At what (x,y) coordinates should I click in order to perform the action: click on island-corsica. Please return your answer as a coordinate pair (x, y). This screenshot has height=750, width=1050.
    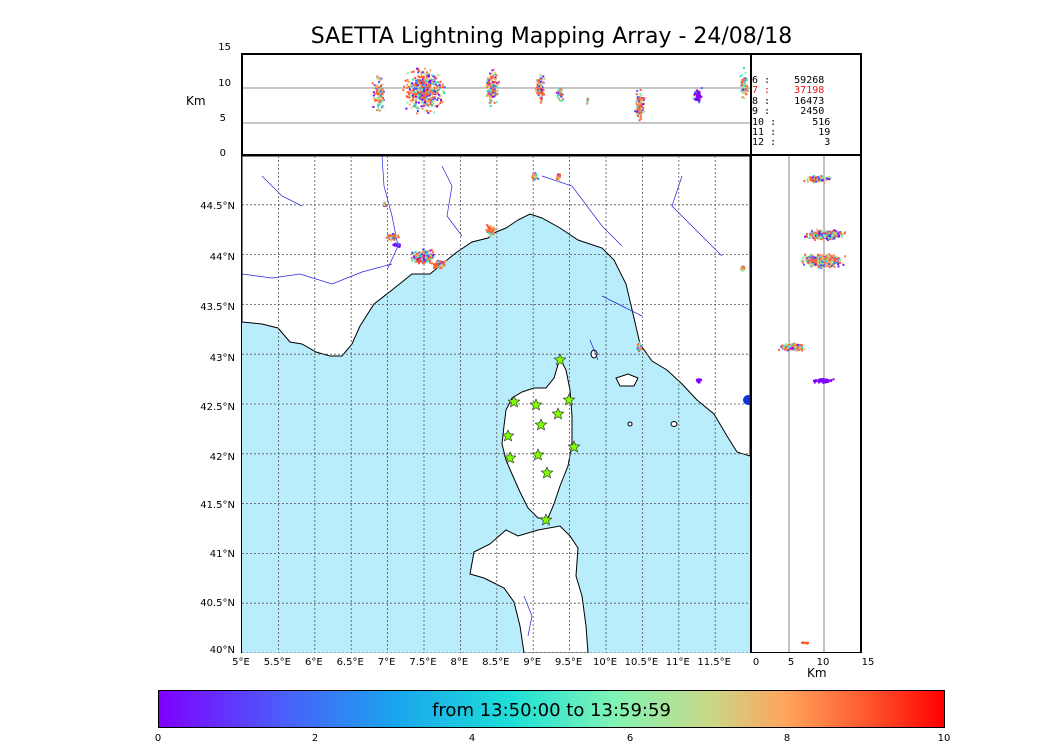
    Looking at the image, I should click on (537, 437).